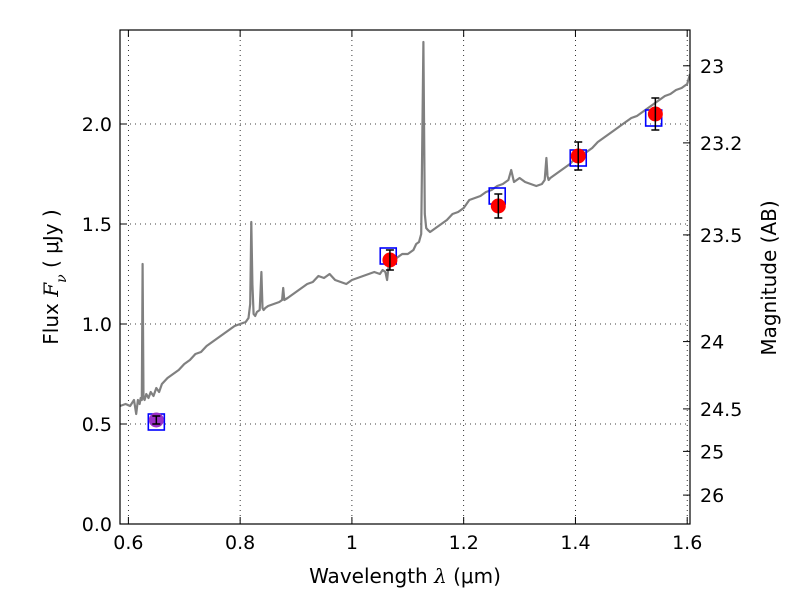  Describe the element at coordinates (712, 452) in the screenshot. I see `y2-tick-label: 25` at that location.